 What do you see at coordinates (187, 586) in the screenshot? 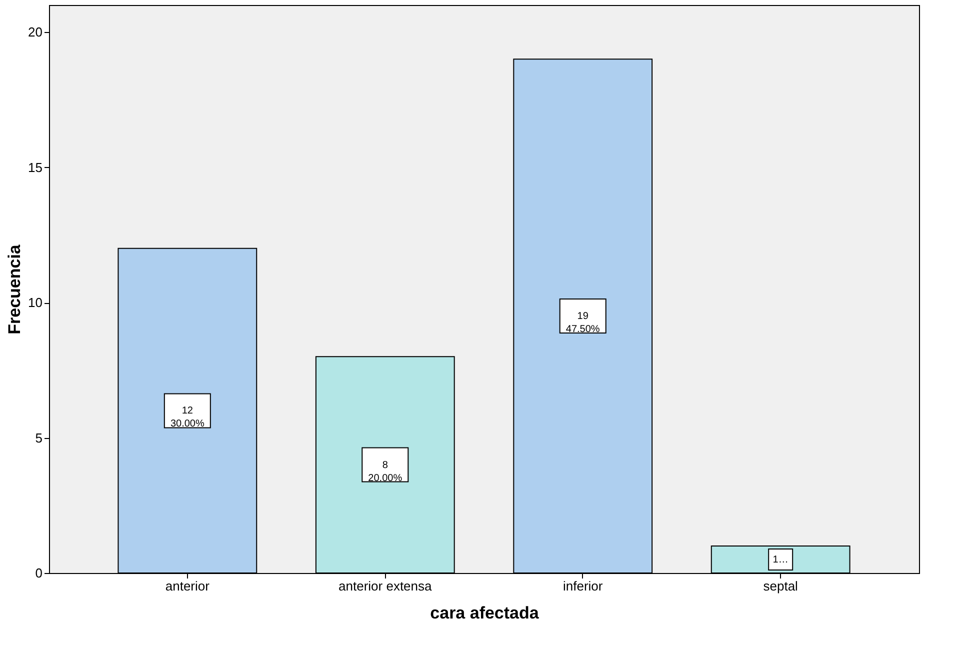
I see `x-tick-label: anterior` at bounding box center [187, 586].